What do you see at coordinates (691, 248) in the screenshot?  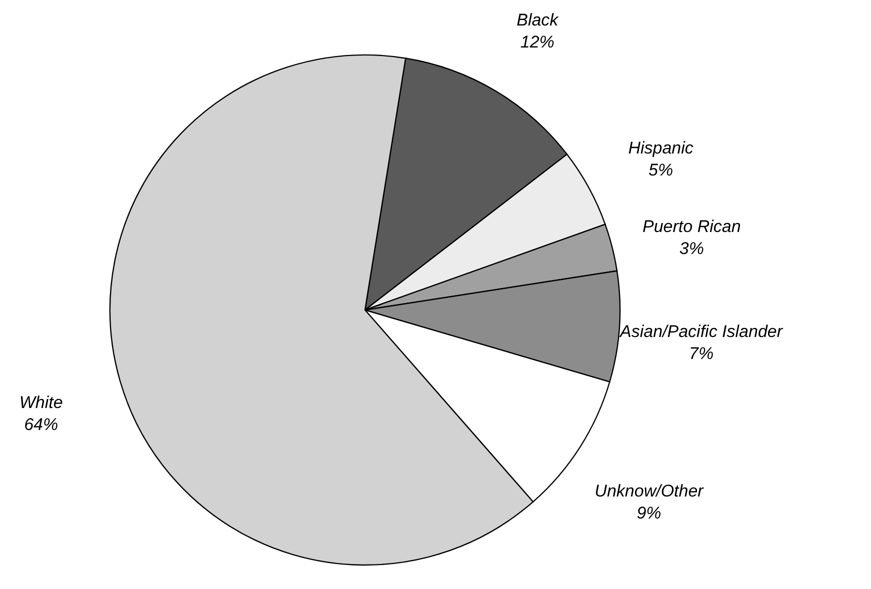 I see `data-label: 3%` at bounding box center [691, 248].